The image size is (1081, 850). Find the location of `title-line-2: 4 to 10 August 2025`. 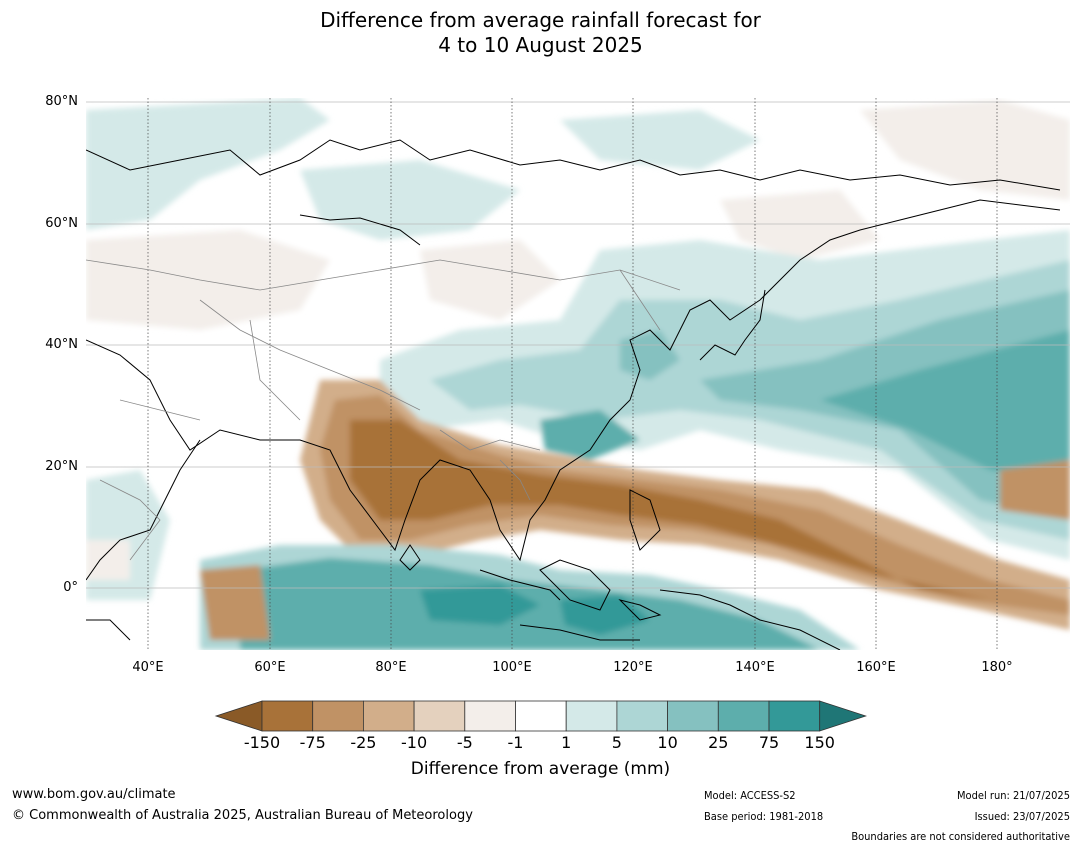

title-line-2: 4 to 10 August 2025 is located at coordinates (540, 45).